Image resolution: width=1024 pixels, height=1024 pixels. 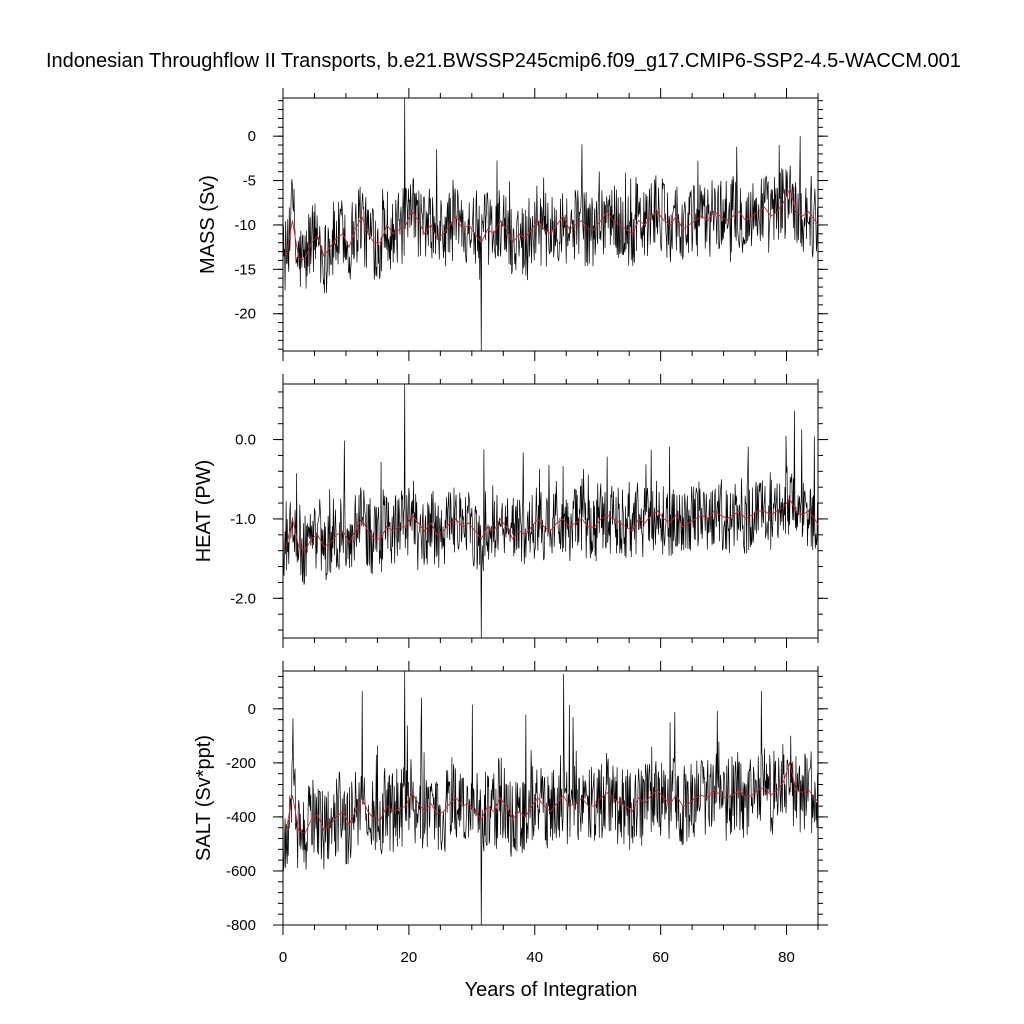 What do you see at coordinates (245, 225) in the screenshot?
I see `mass-ytick-label: -10` at bounding box center [245, 225].